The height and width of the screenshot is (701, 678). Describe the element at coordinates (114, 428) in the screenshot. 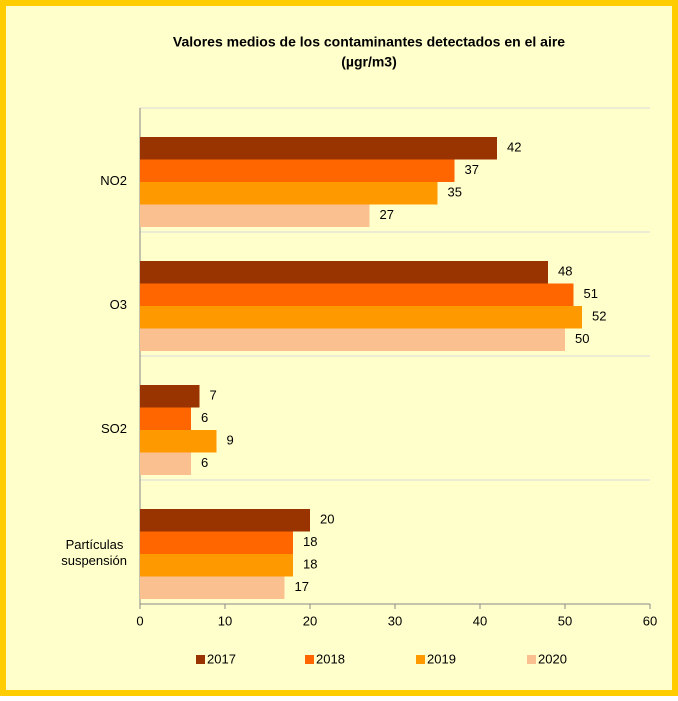

I see `y-tick-label: SO2` at that location.